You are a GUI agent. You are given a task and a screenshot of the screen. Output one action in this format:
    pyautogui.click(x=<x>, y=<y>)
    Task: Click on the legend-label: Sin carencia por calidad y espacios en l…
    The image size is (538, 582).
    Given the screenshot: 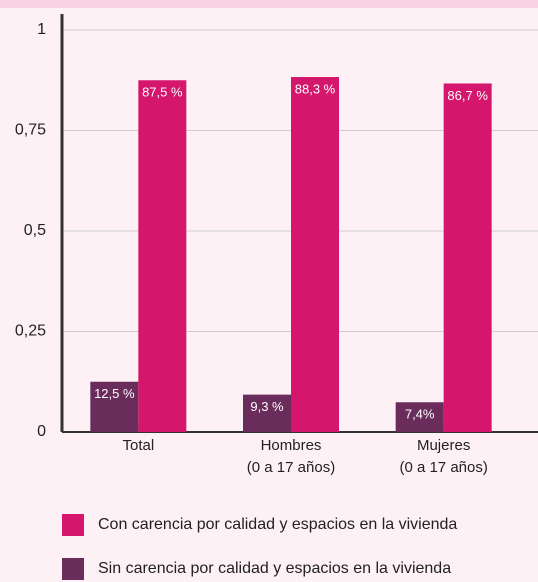 What is the action you would take?
    pyautogui.click(x=274, y=568)
    